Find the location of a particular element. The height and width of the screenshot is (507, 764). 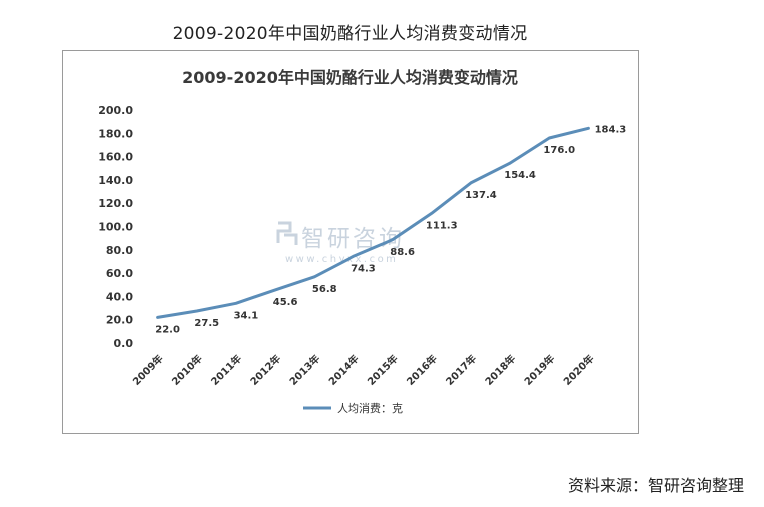

data-label: 45.6 is located at coordinates (285, 302).